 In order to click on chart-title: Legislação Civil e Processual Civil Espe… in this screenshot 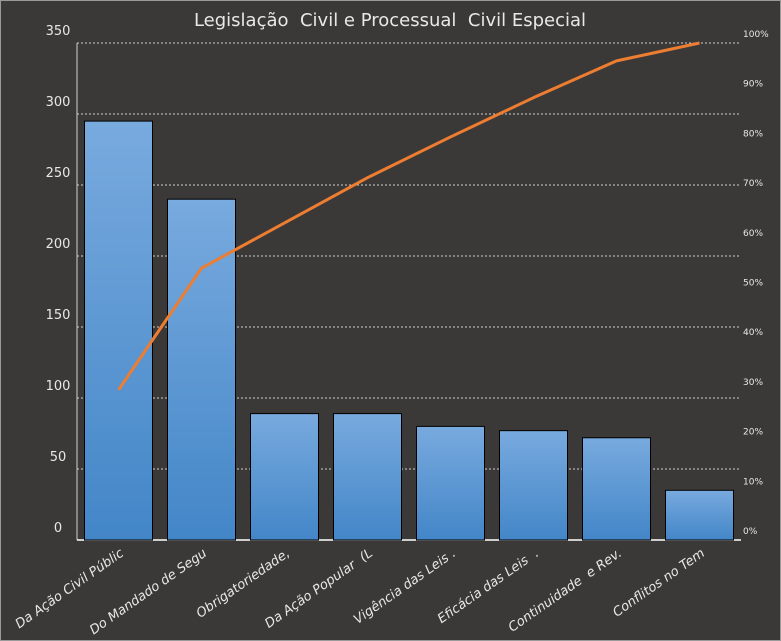, I will do `click(390, 20)`.